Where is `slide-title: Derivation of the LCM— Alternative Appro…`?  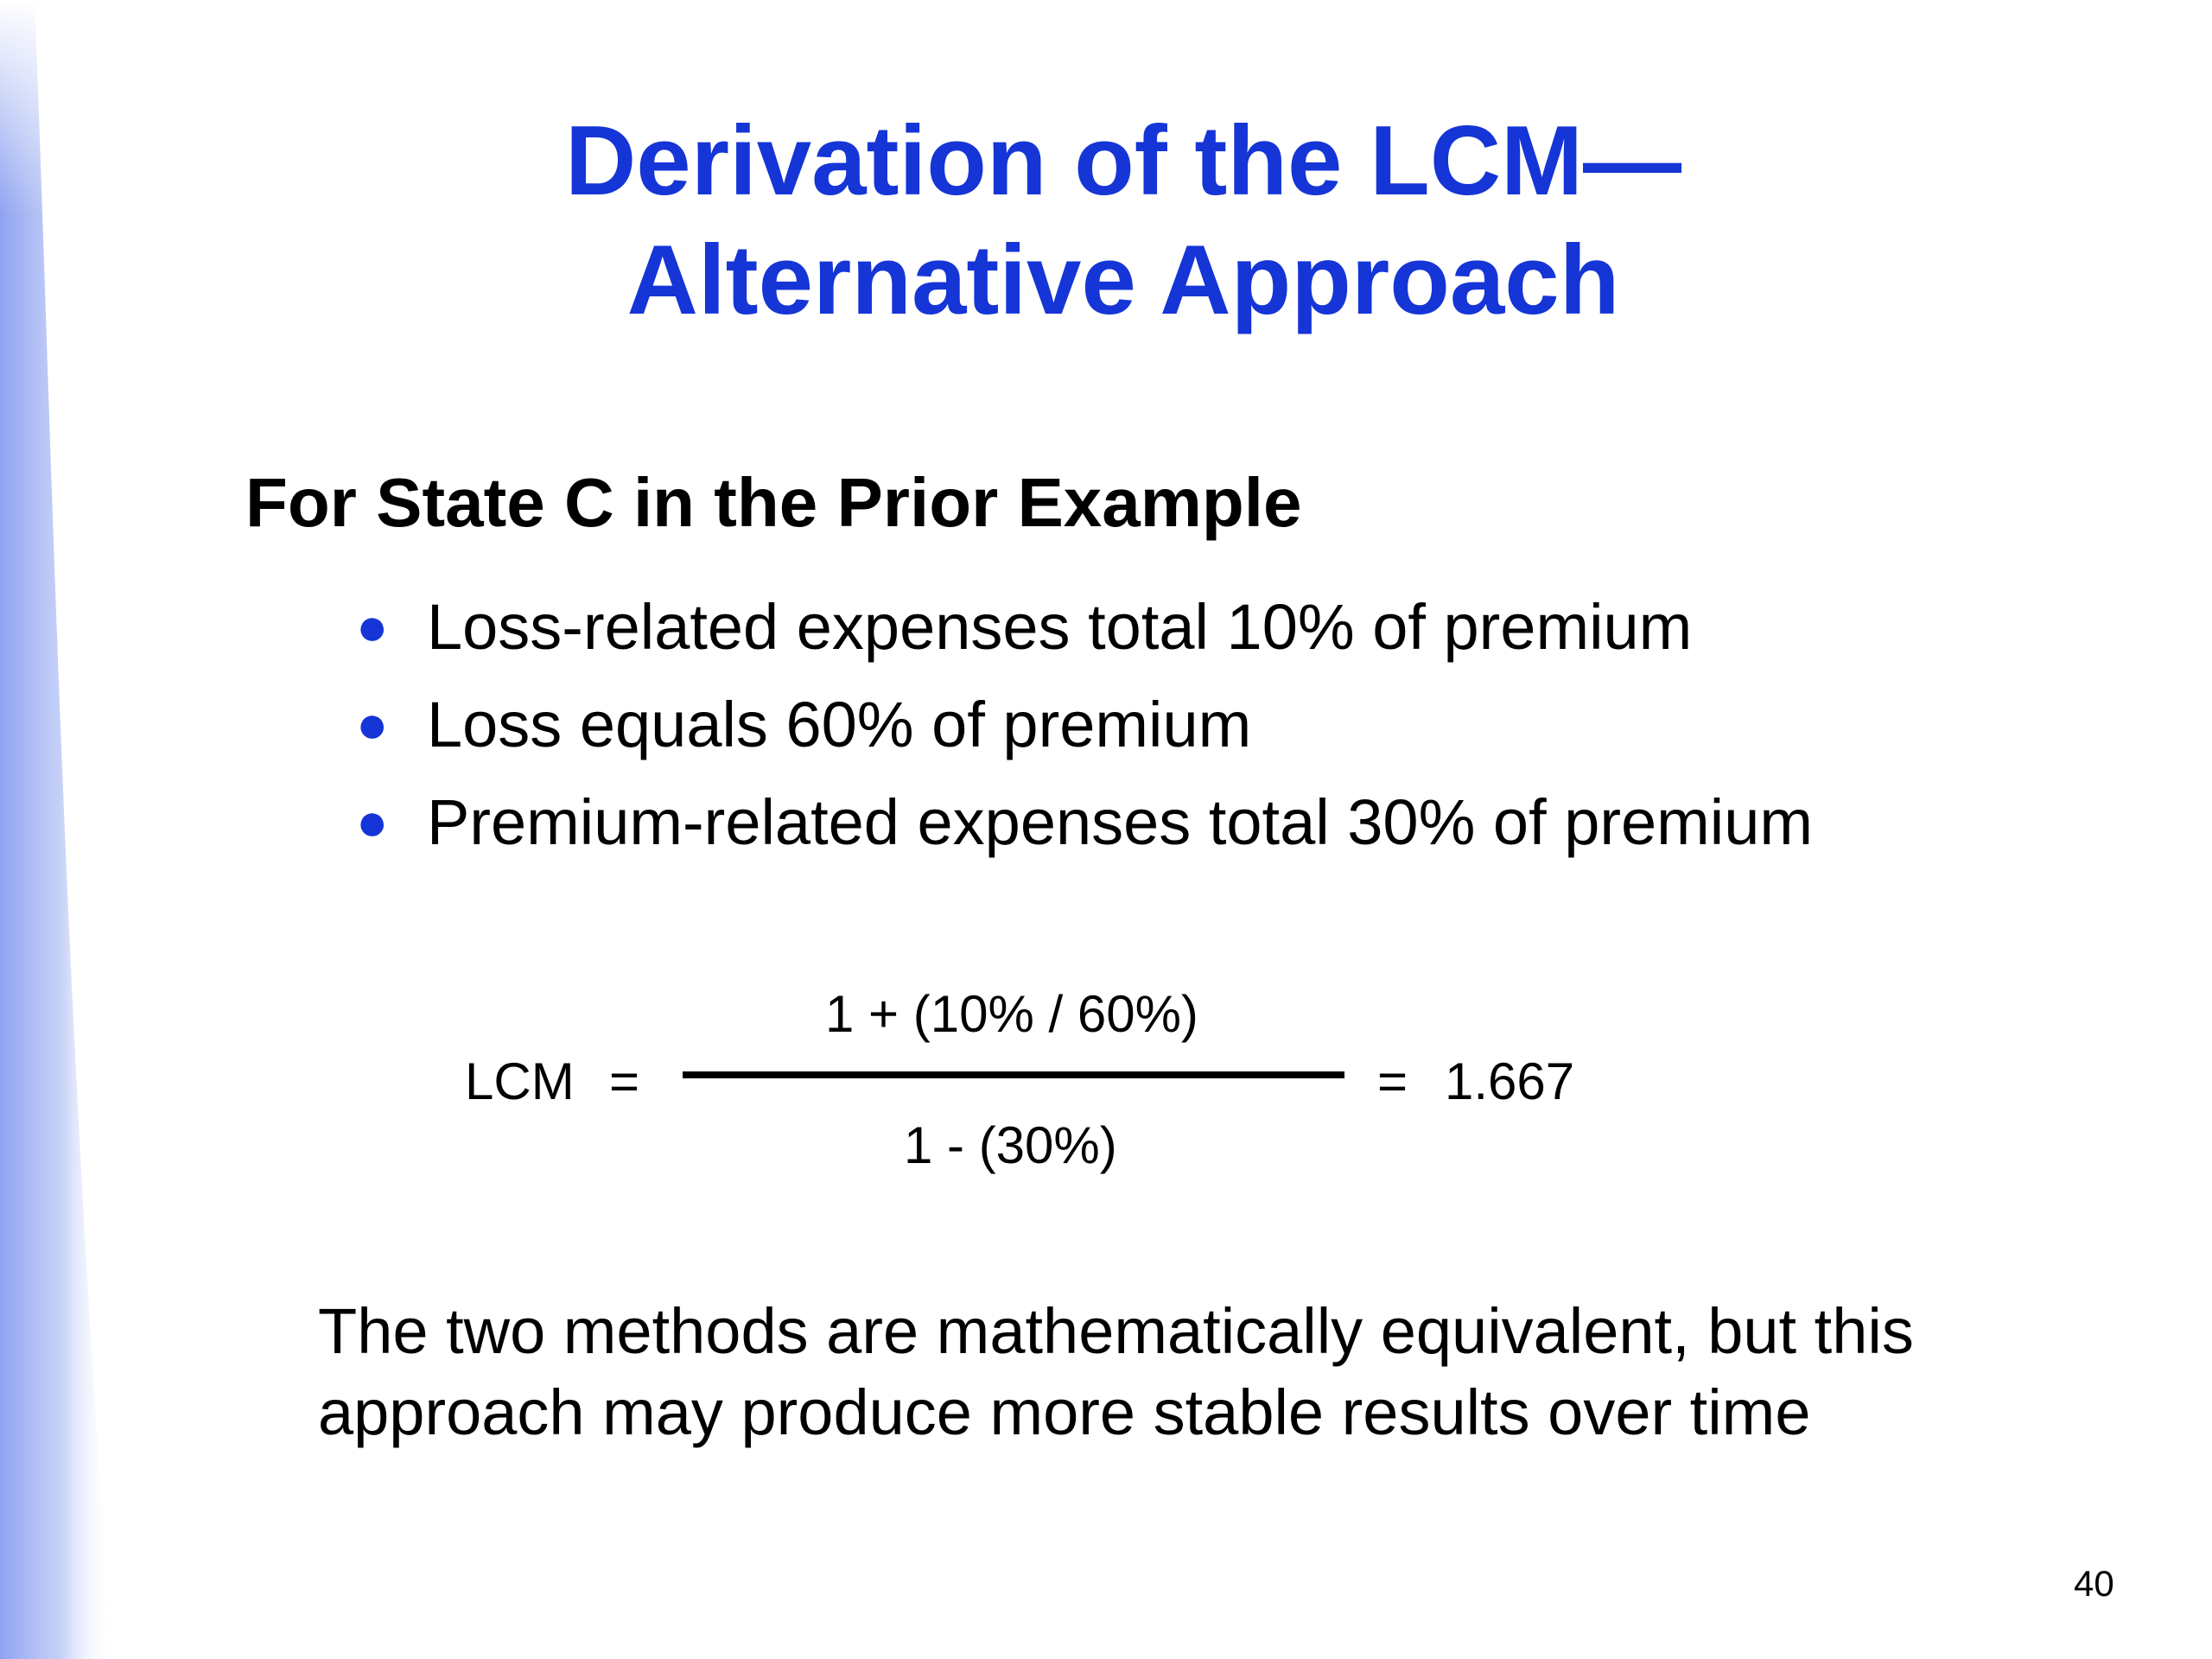
slide-title: Derivation of the LCM— Alternative Appro… is located at coordinates (1106, 221).